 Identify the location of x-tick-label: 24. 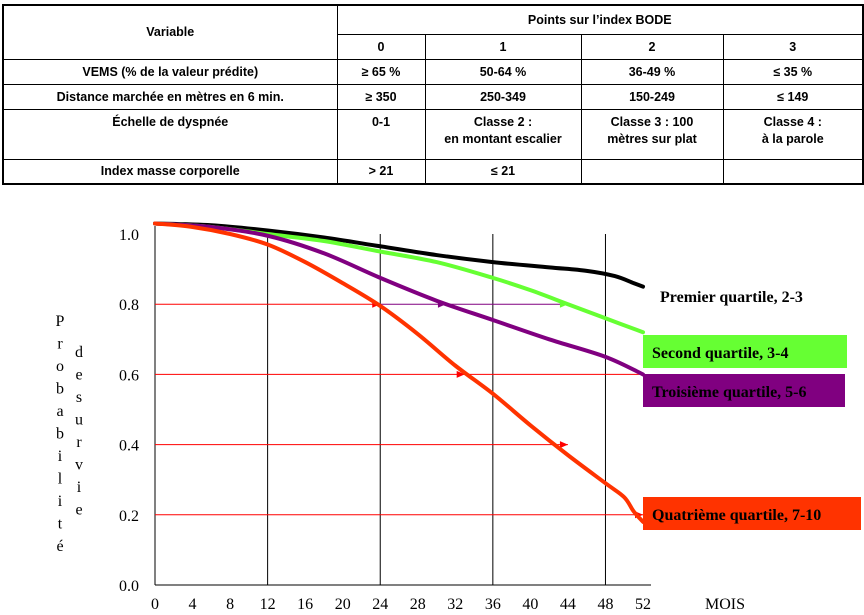
(380, 604).